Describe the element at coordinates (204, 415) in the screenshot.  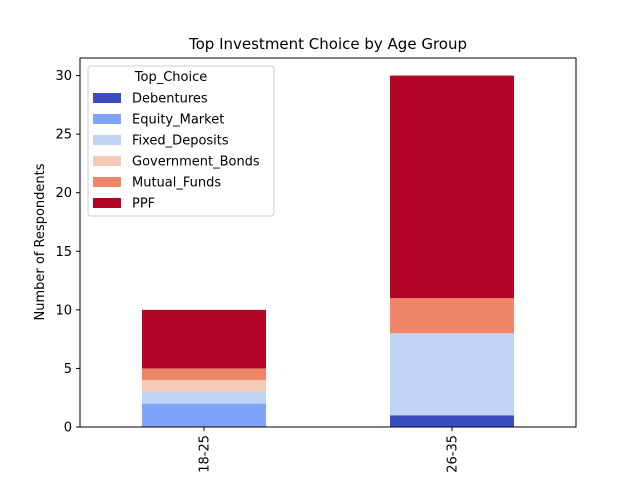
I see `bar-18-25-equity-market` at that location.